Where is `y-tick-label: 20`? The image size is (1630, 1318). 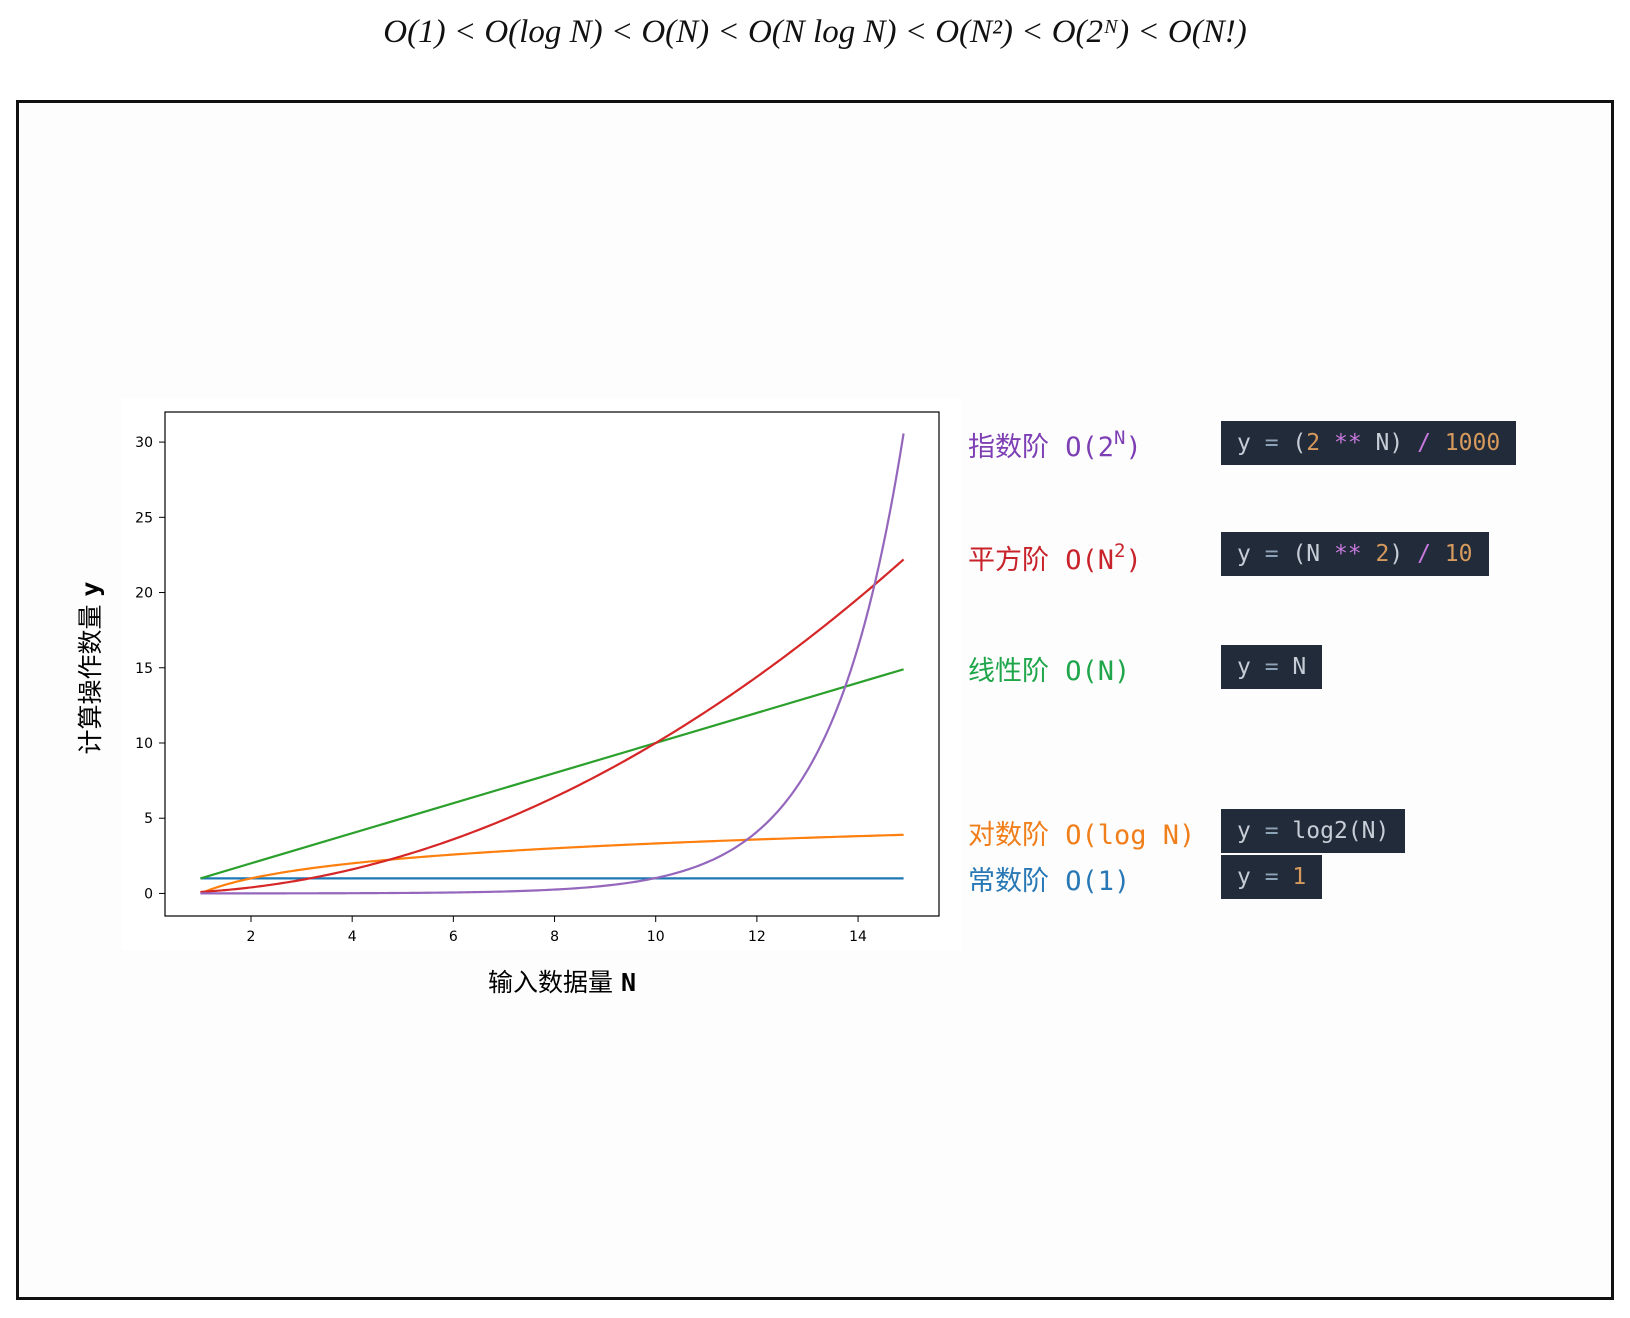
y-tick-label: 20 is located at coordinates (144, 594).